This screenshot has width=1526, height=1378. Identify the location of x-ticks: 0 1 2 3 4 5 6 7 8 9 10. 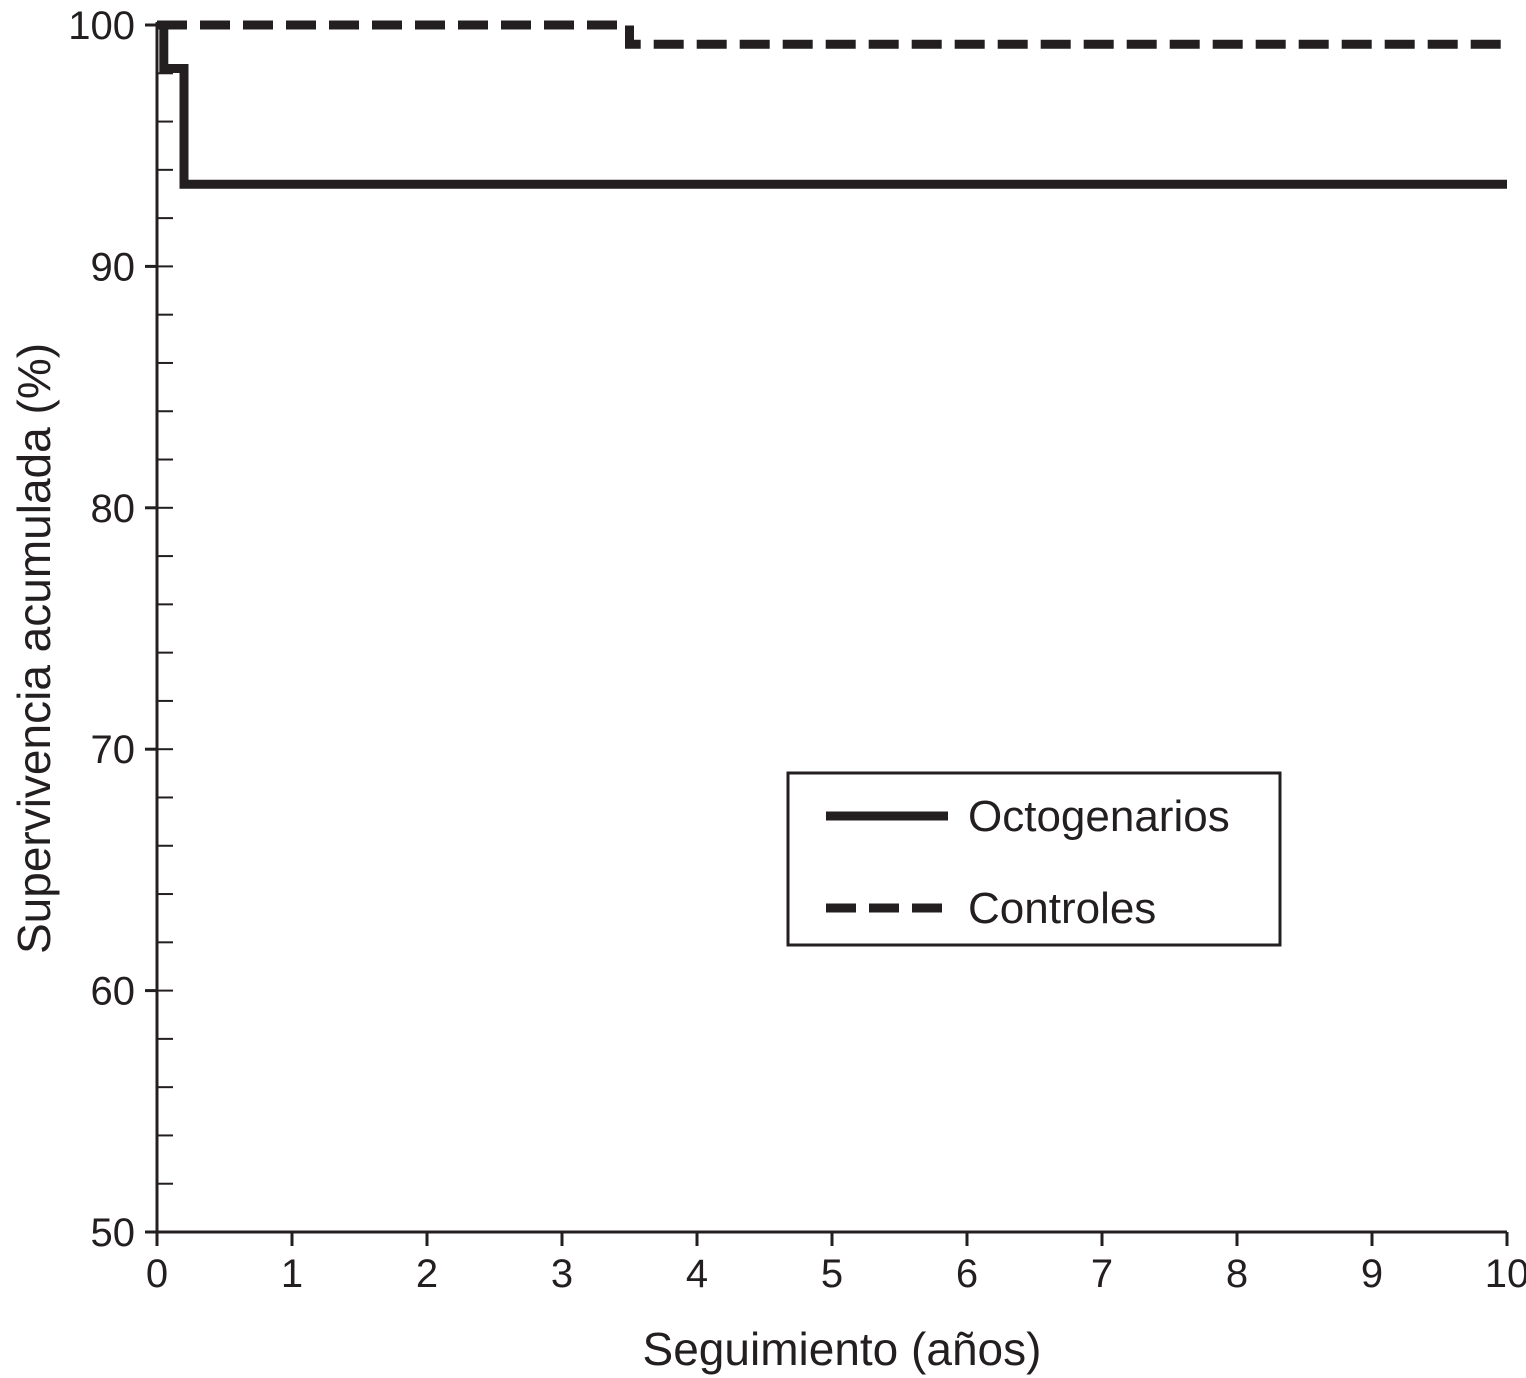
(836, 1264).